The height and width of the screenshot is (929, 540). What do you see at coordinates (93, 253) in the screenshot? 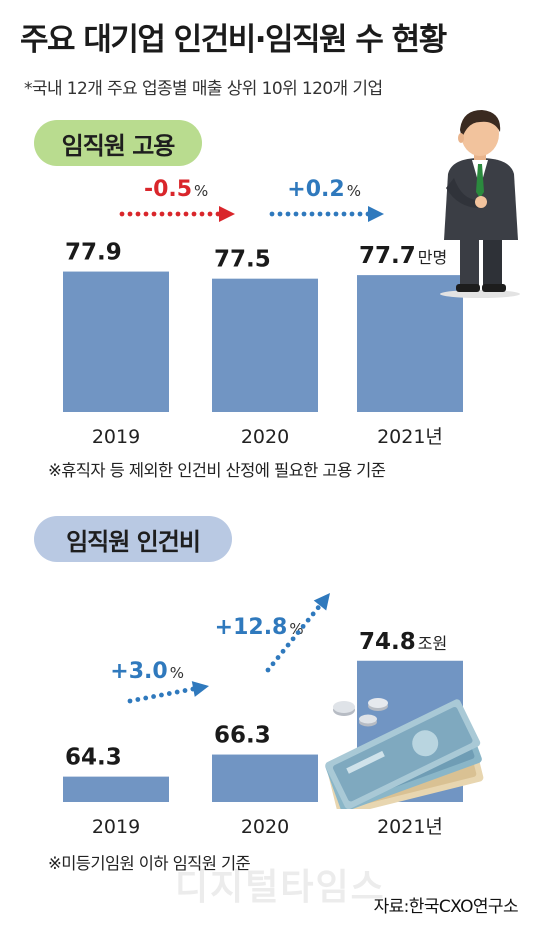
I see `data-label: 77.9` at bounding box center [93, 253].